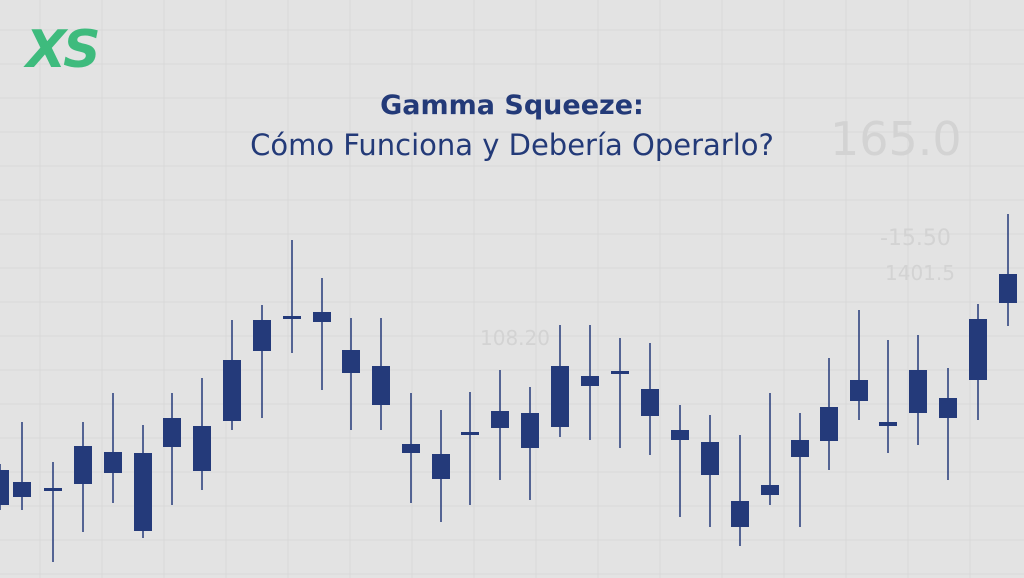  Describe the element at coordinates (63, 50) in the screenshot. I see `logo: XS` at that location.